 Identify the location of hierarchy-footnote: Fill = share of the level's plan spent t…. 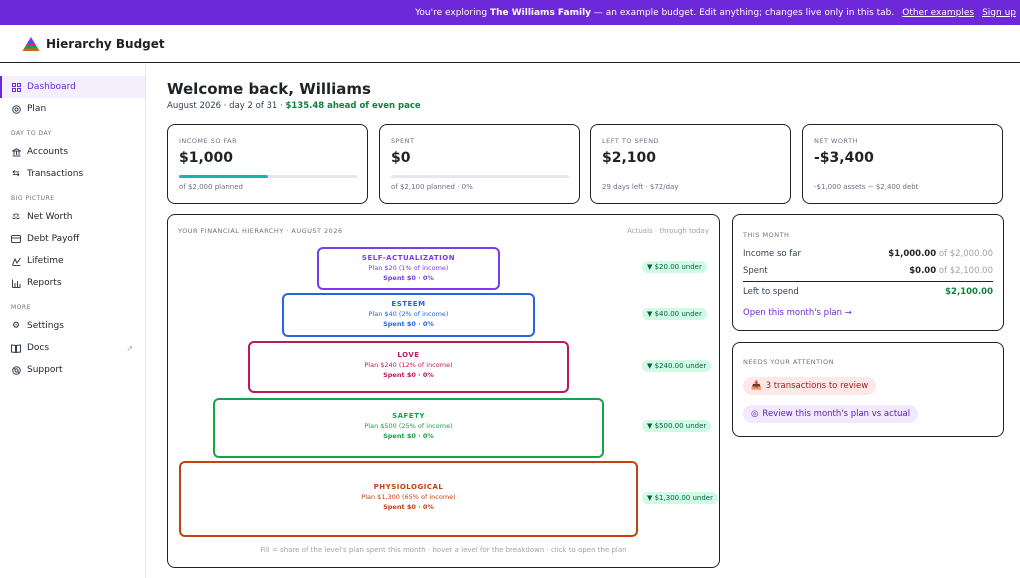
(443, 550).